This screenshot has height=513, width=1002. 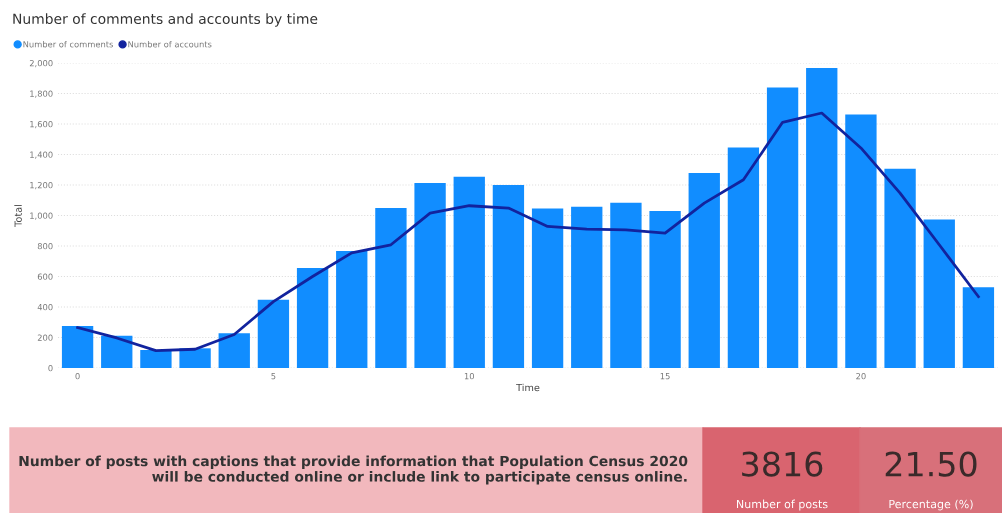 What do you see at coordinates (41, 63) in the screenshot?
I see `y-tick-label: 2,000` at bounding box center [41, 63].